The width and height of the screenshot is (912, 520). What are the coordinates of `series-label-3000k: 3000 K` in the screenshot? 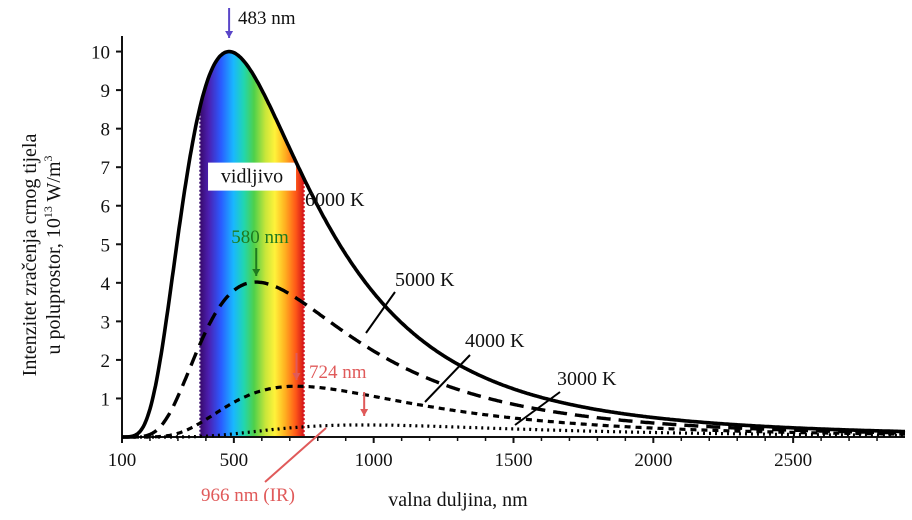 It's located at (587, 379).